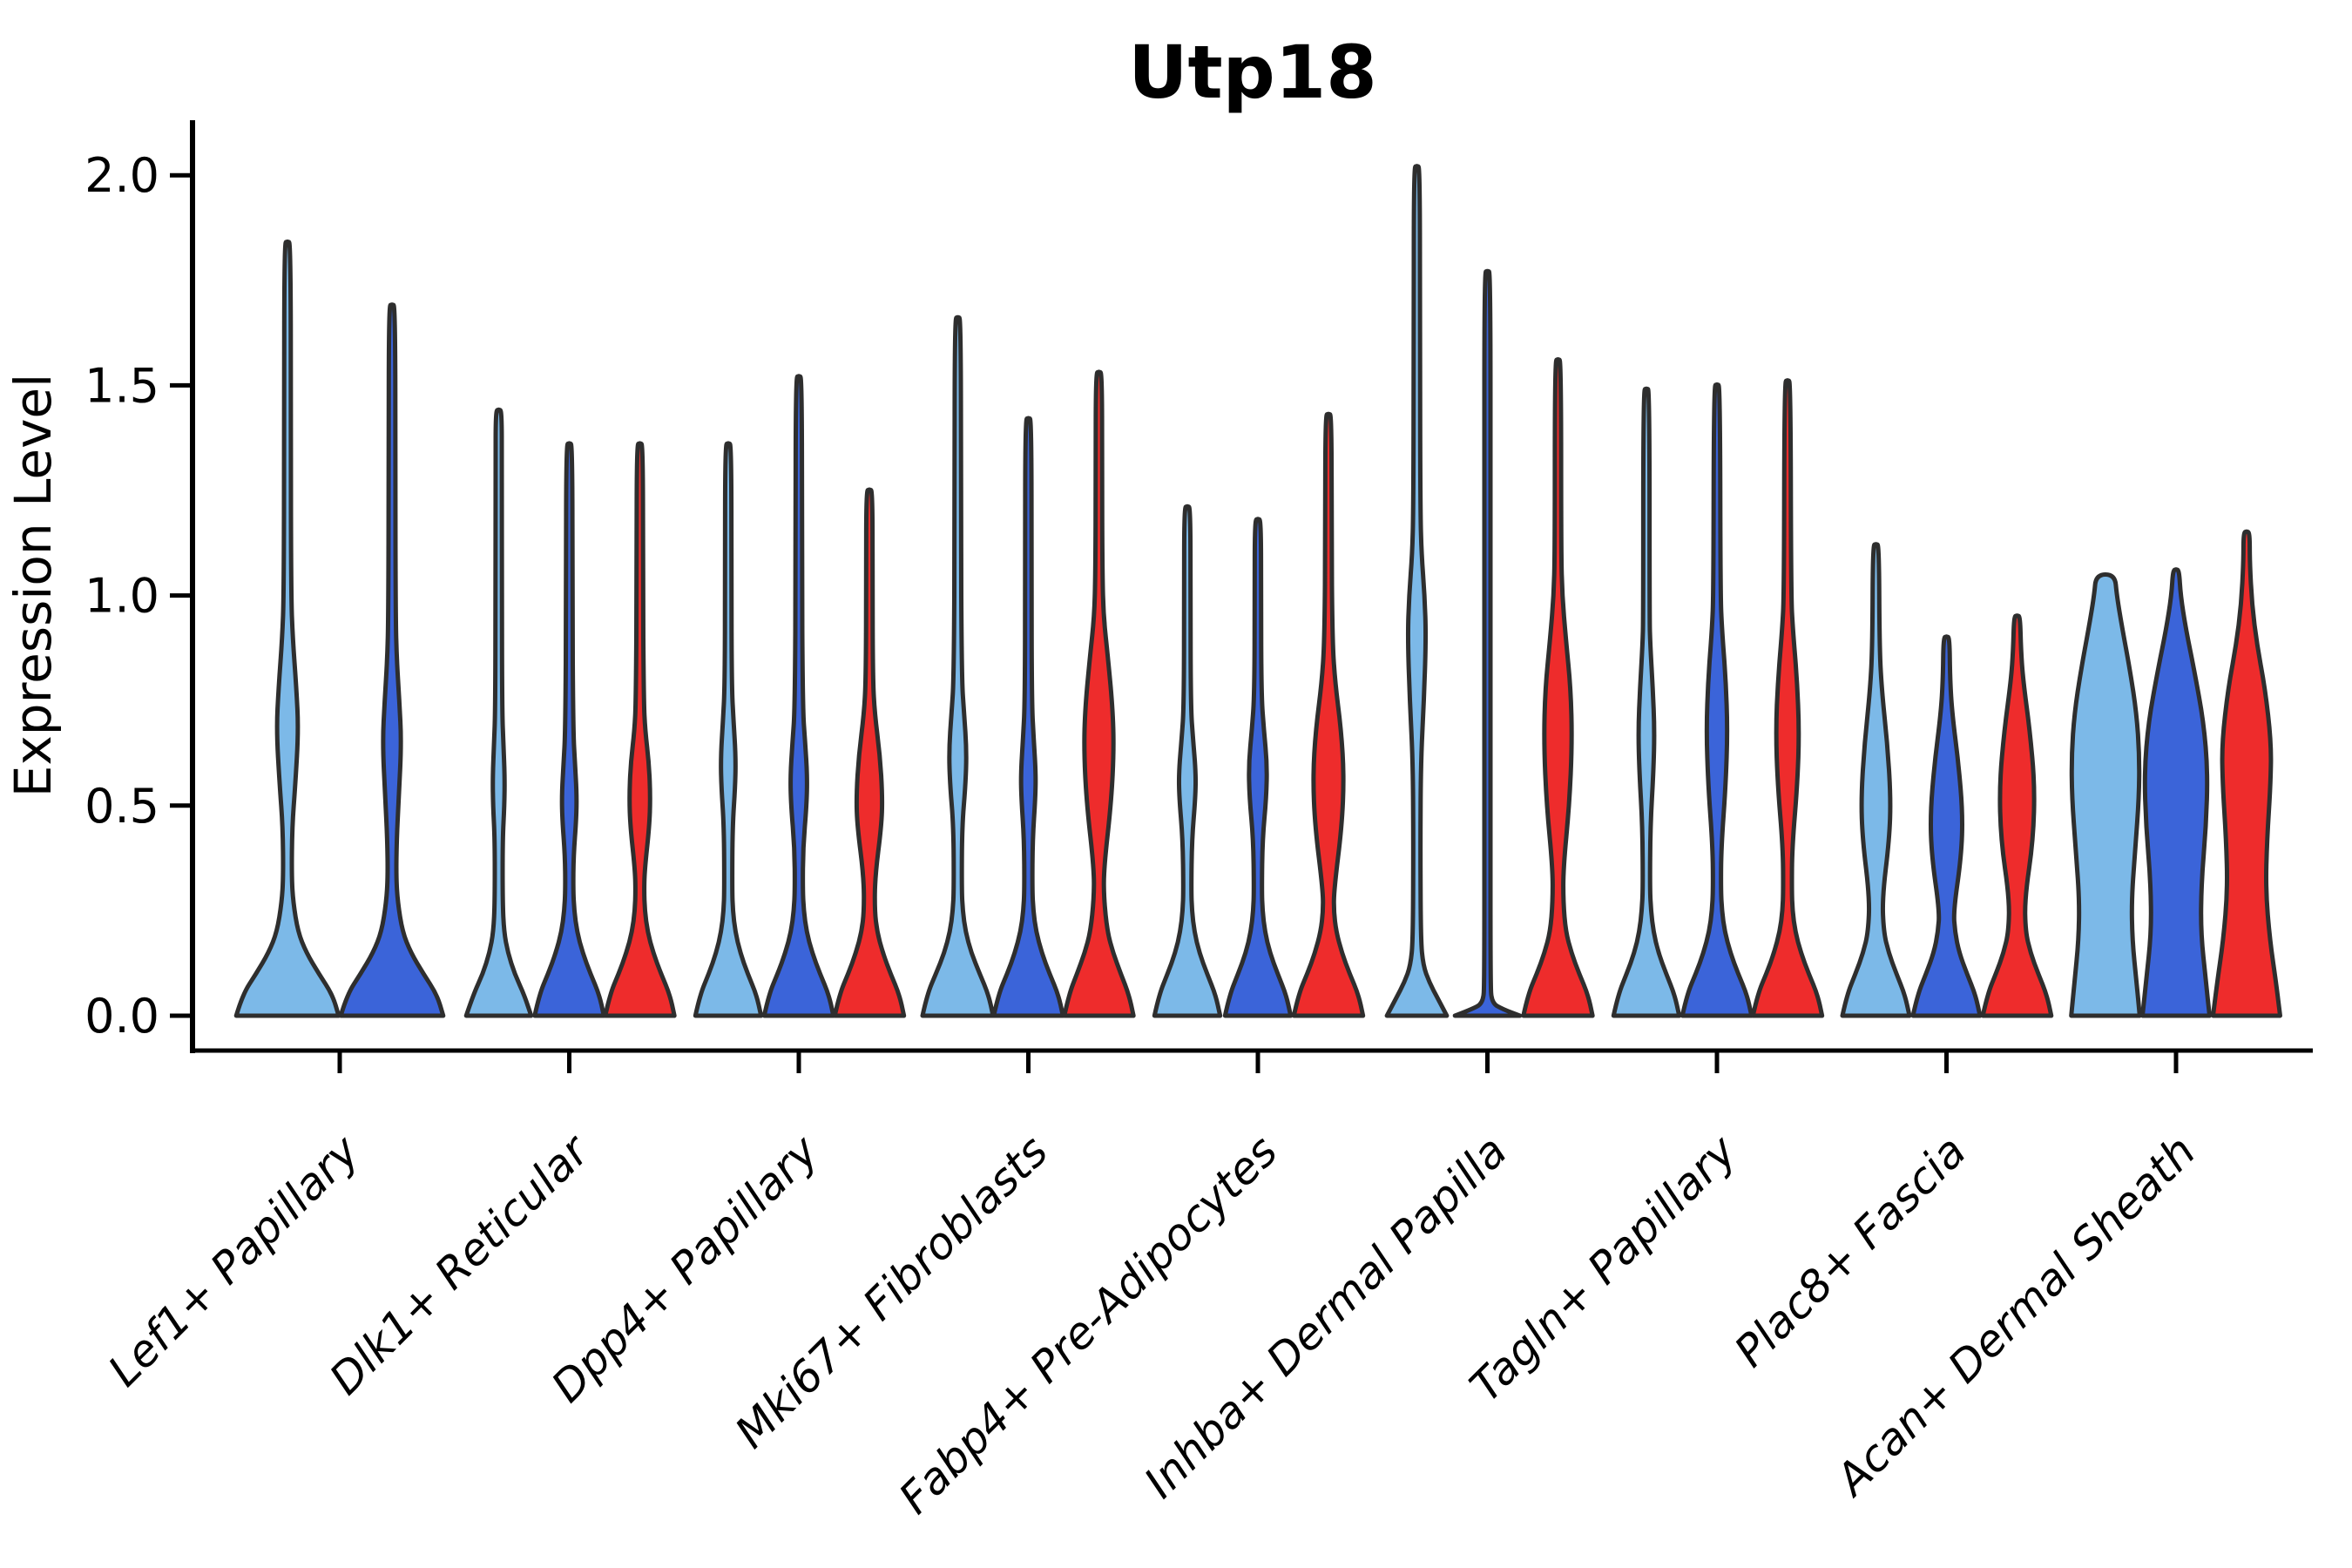  Describe the element at coordinates (1088, 1324) in the screenshot. I see `x-tick-label: Fabp4+ Pre-Adipocytes` at that location.